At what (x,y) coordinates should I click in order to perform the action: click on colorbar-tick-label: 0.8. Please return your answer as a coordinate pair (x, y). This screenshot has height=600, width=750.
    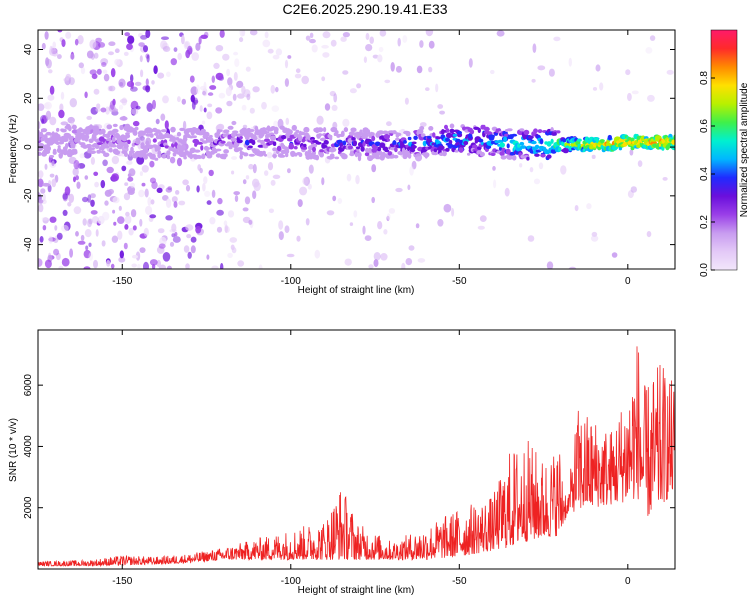
    Looking at the image, I should click on (704, 78).